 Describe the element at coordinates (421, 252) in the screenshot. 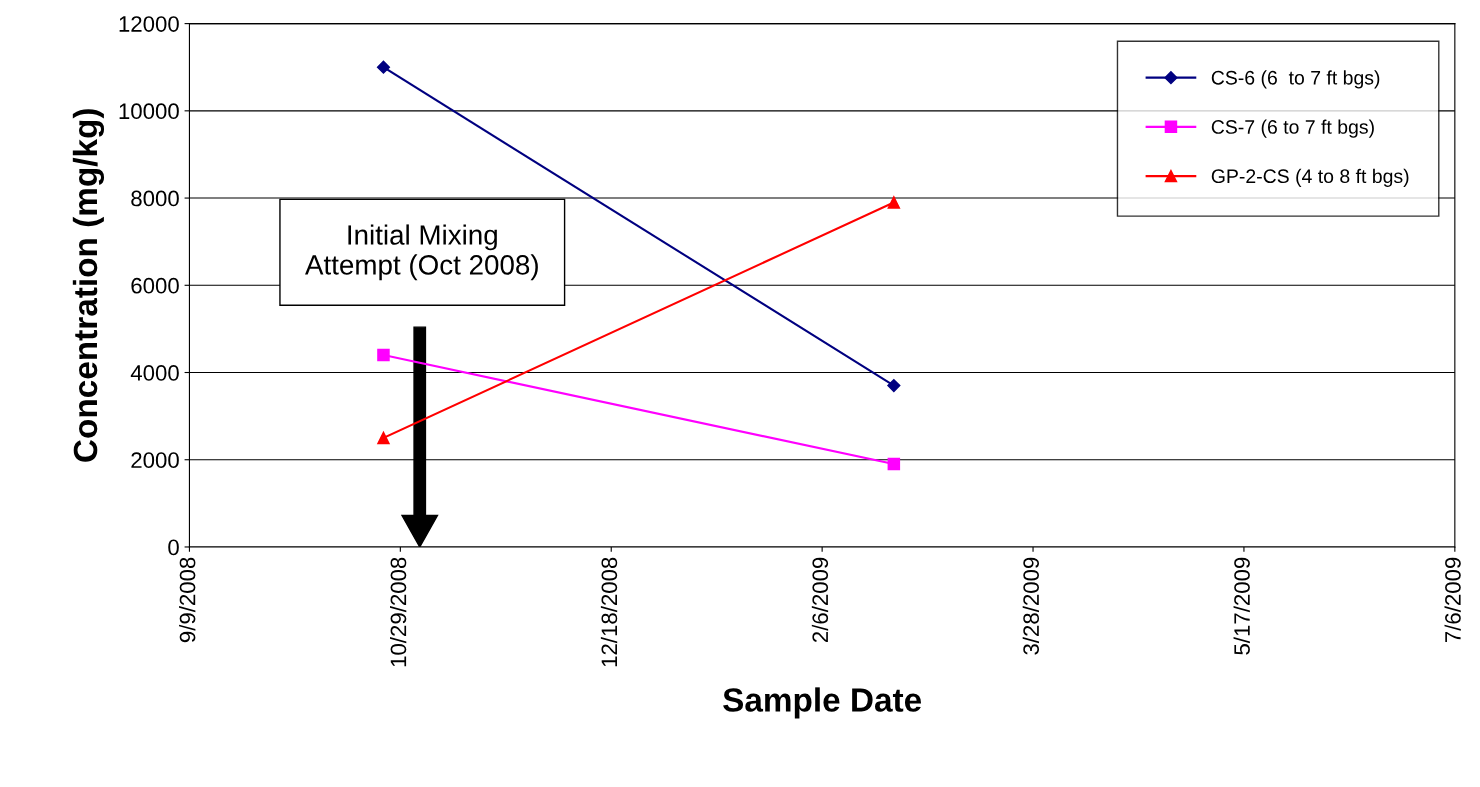

I see `annotation: Initial Mixing Attempt (Oct 2008)` at that location.